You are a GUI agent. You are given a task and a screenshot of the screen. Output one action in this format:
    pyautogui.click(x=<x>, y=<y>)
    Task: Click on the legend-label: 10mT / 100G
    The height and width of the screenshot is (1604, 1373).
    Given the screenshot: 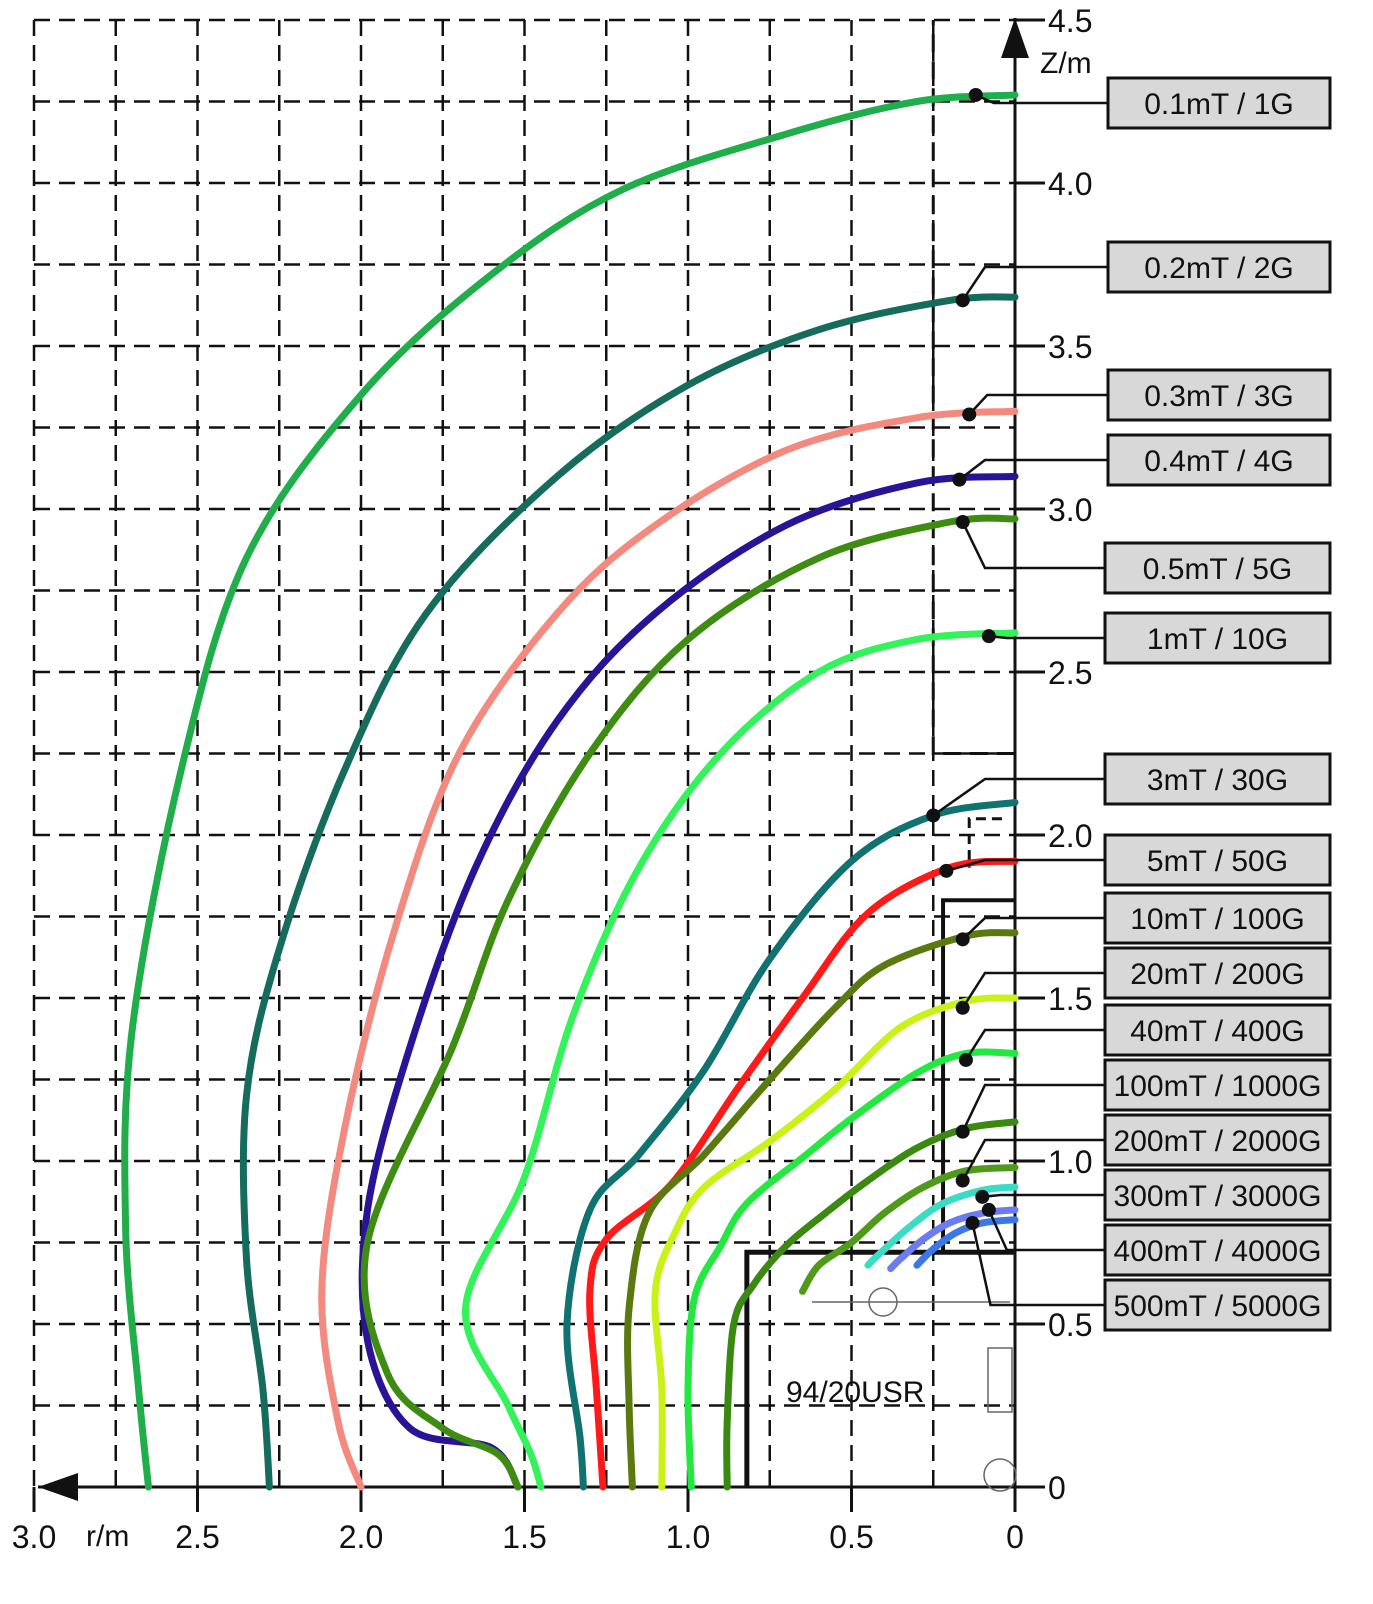 What is the action you would take?
    pyautogui.click(x=1217, y=919)
    